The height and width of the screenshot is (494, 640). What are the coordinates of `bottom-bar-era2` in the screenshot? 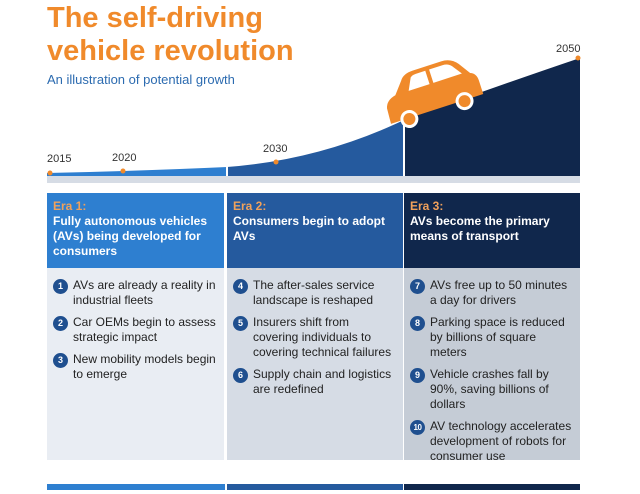 It's located at (315, 487).